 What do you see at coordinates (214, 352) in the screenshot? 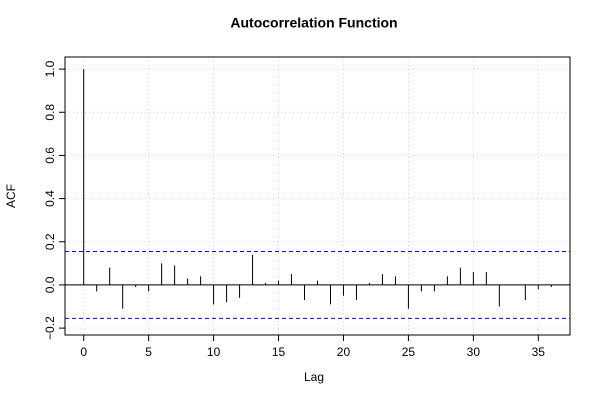
I see `x-tick-label: 10` at bounding box center [214, 352].